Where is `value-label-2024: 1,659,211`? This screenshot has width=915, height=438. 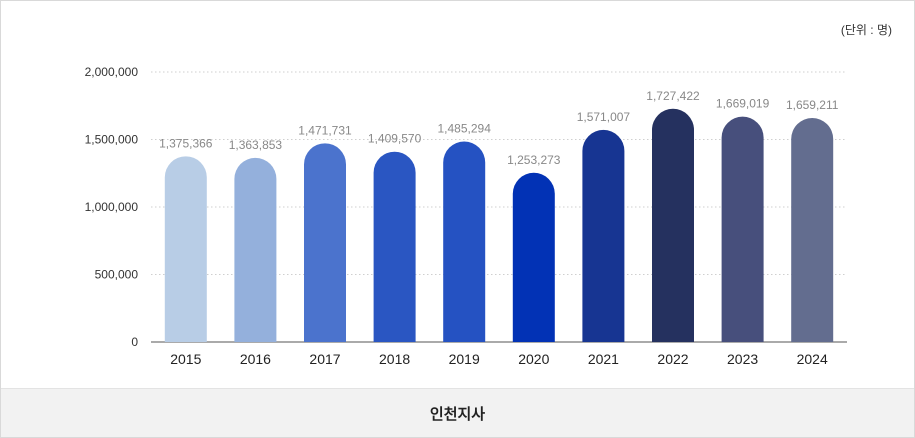 value-label-2024: 1,659,211 is located at coordinates (812, 105).